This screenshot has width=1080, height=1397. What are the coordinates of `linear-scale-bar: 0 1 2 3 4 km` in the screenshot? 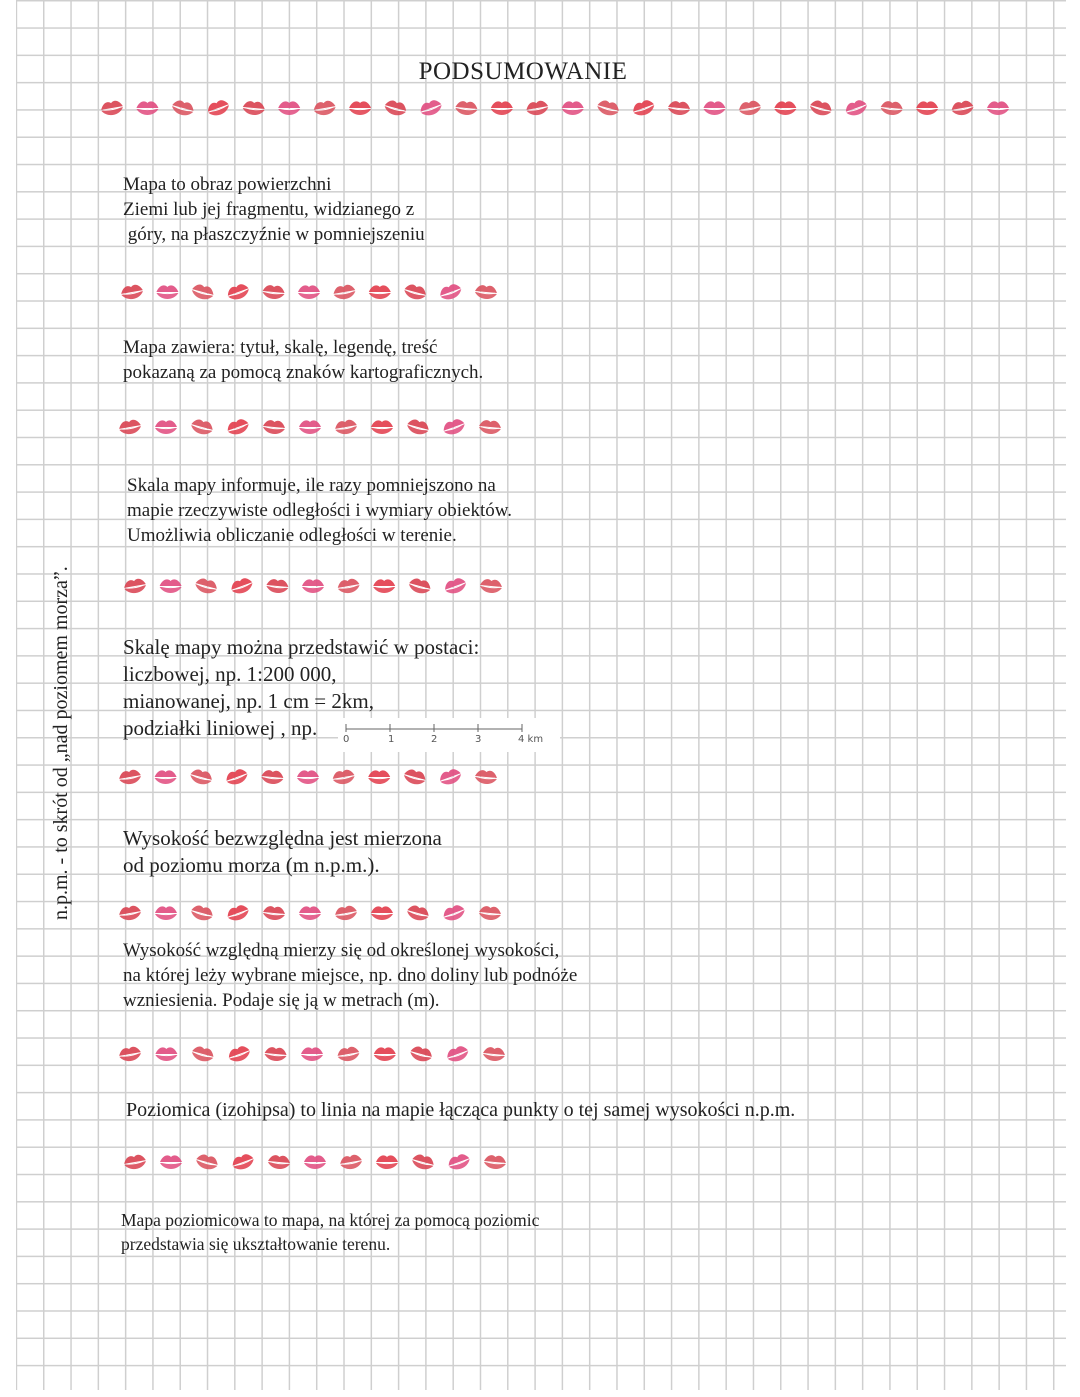 It's located at (449, 735).